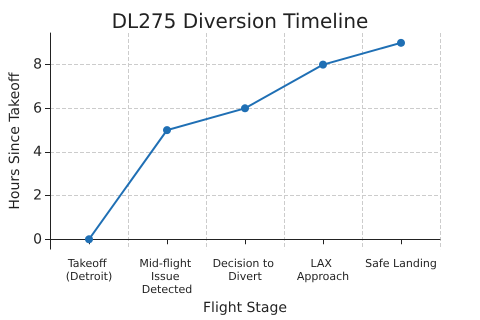 This screenshot has width=480, height=320. What do you see at coordinates (89, 270) in the screenshot?
I see `x-tick-label: Takeoff (Detroit)` at bounding box center [89, 270].